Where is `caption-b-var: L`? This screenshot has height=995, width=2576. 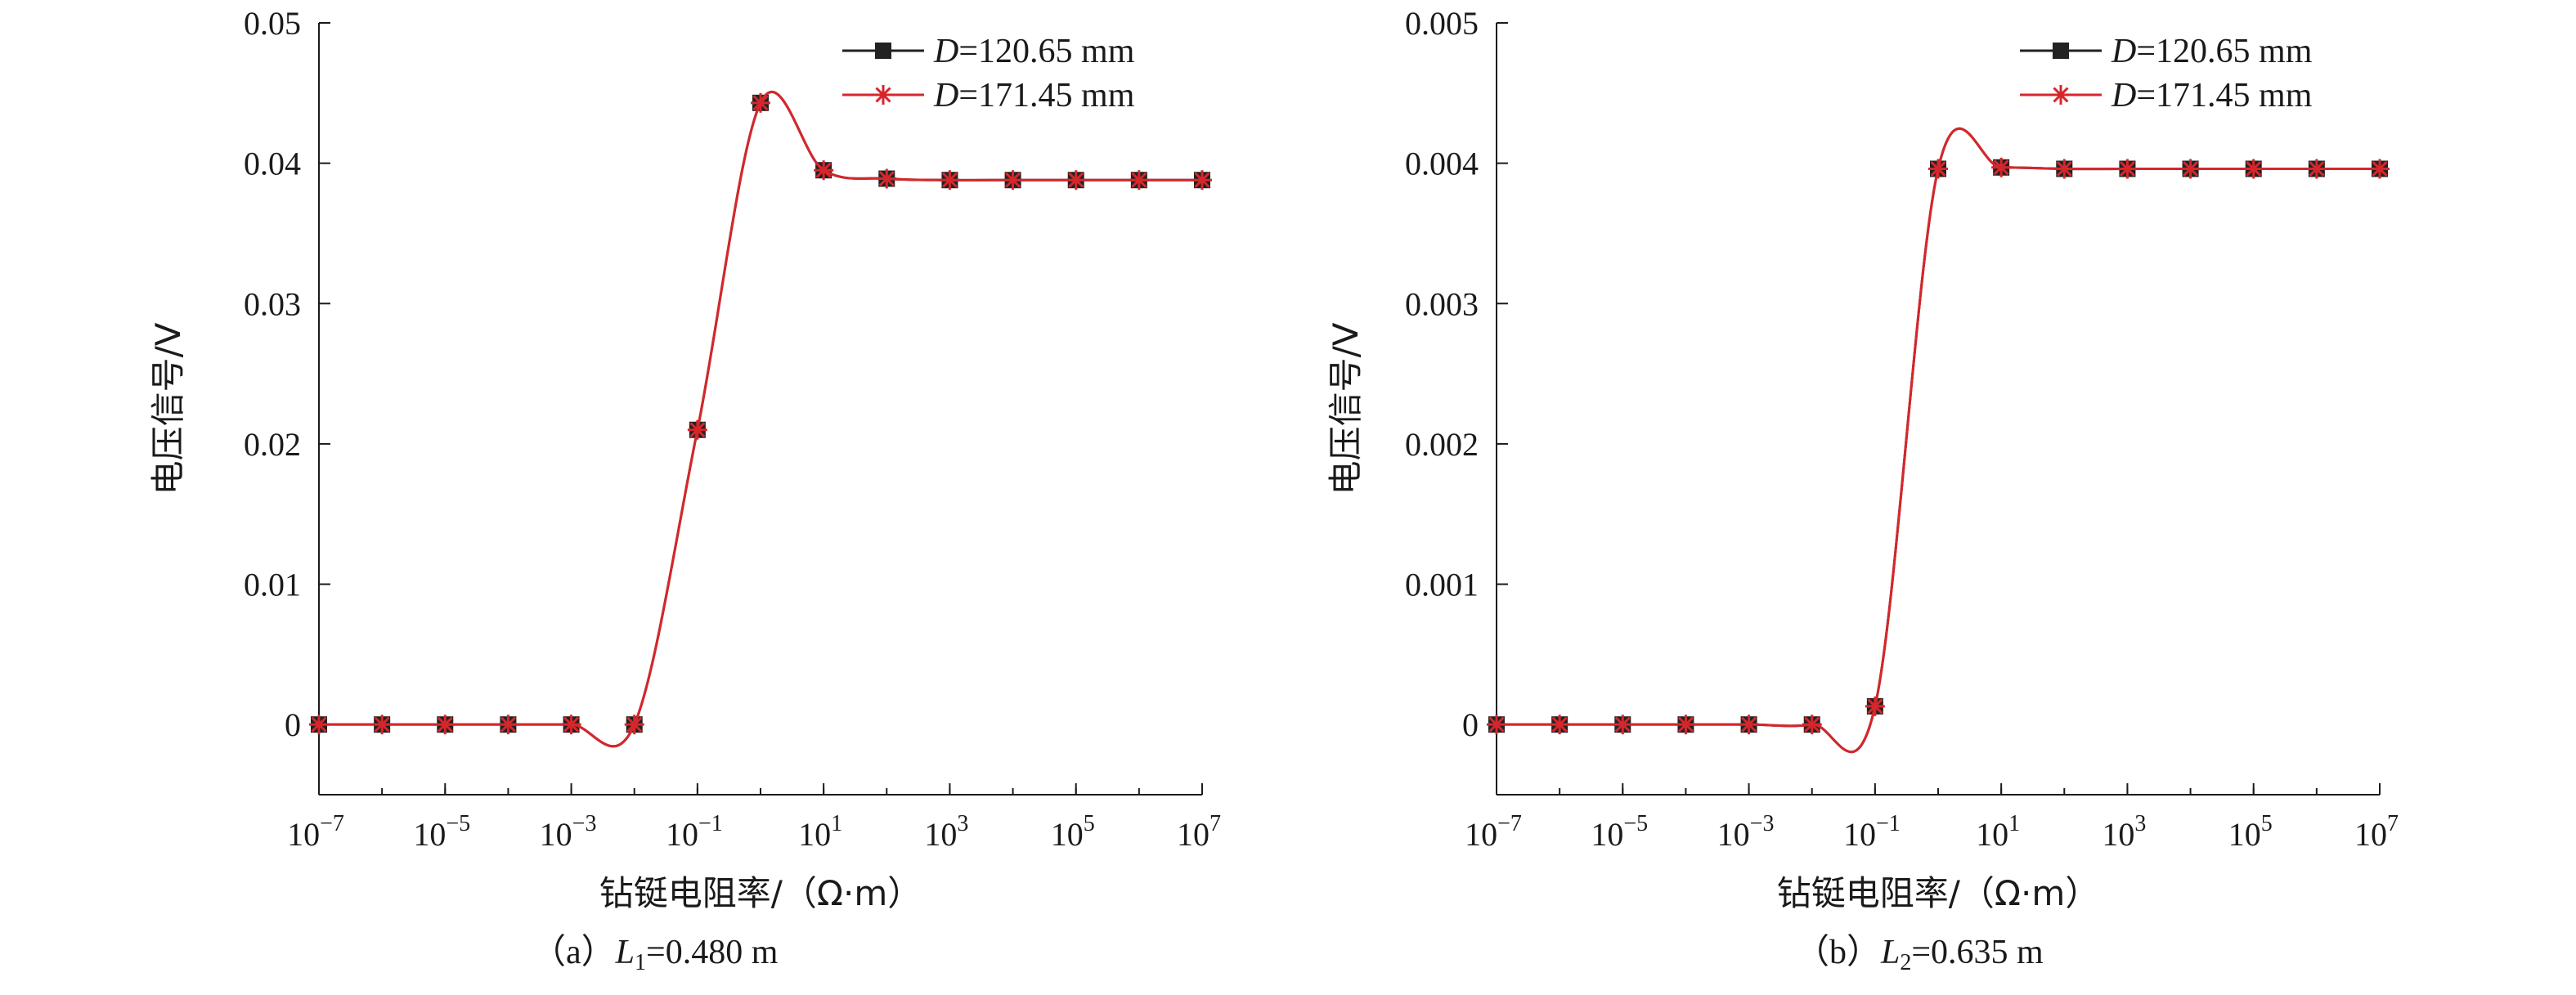 caption-b-var: L is located at coordinates (1891, 952).